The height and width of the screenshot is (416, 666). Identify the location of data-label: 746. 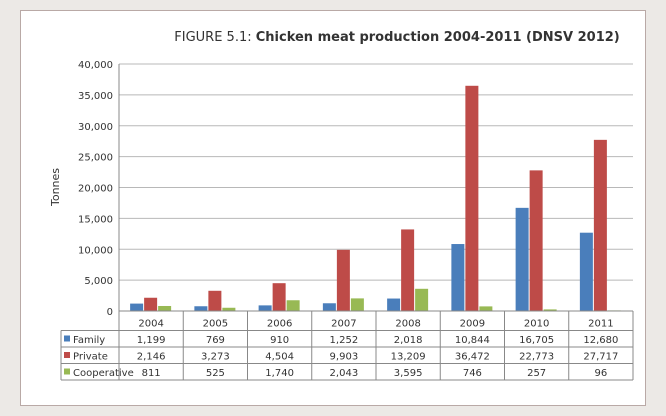
(472, 373).